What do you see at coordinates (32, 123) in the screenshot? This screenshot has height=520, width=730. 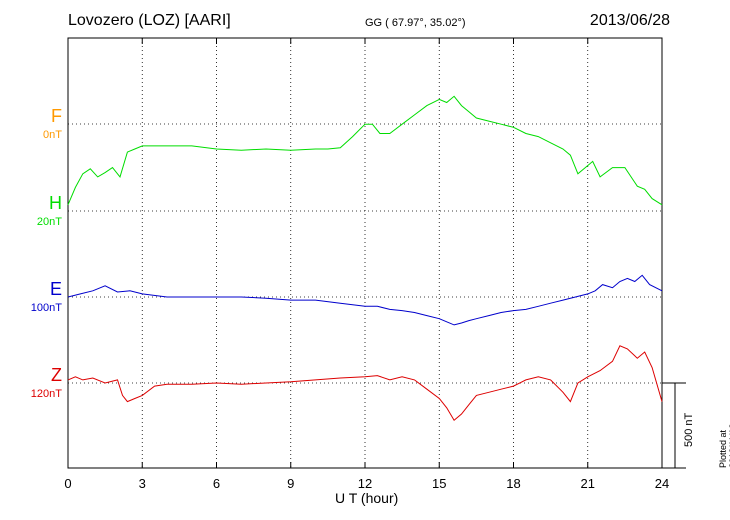 I see `component-label-F: F 0nT` at bounding box center [32, 123].